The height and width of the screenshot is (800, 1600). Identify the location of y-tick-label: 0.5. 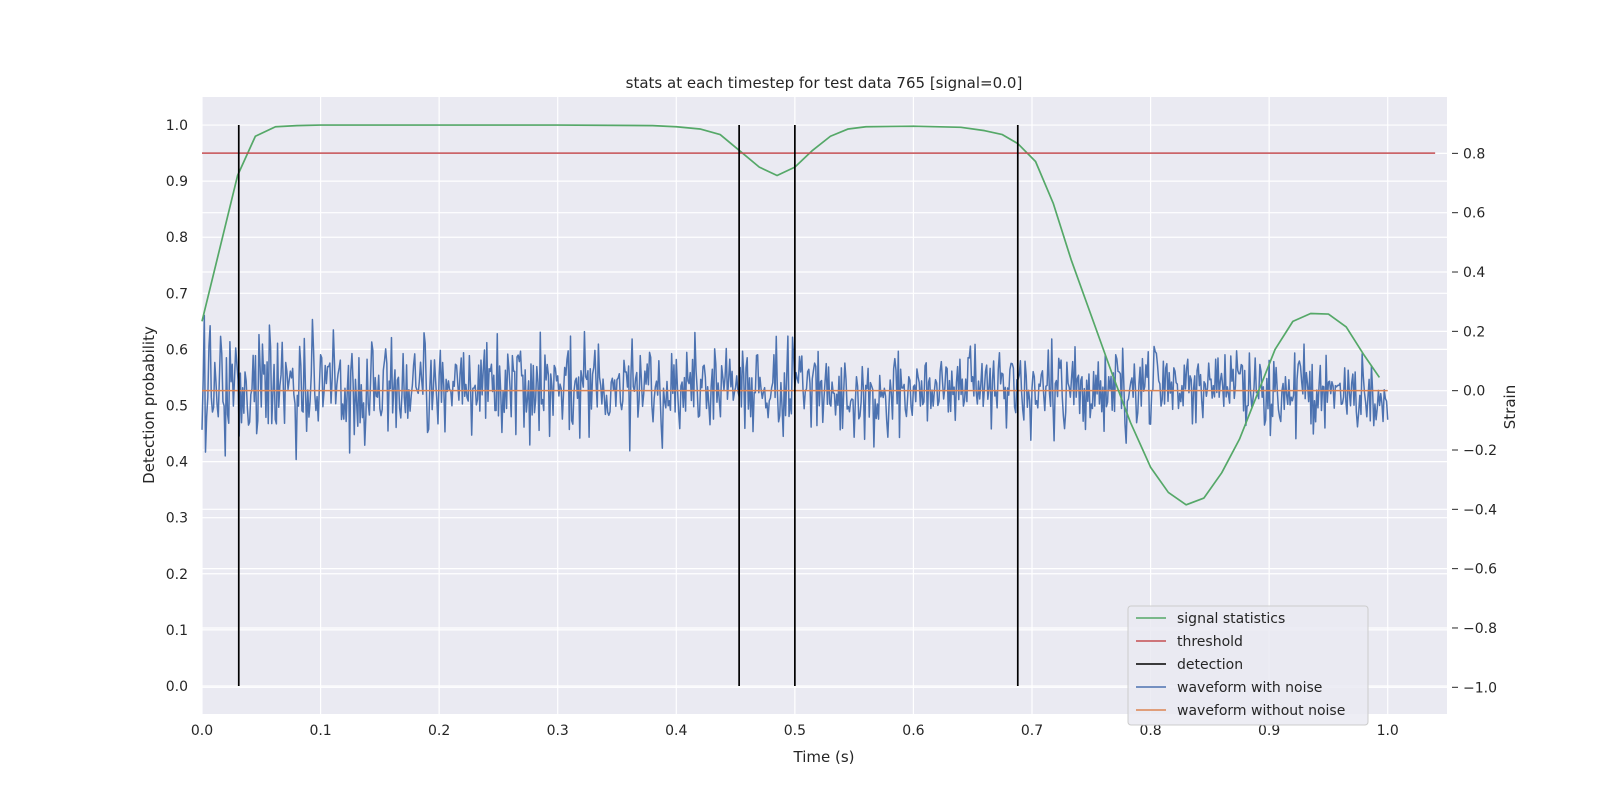
(177, 407).